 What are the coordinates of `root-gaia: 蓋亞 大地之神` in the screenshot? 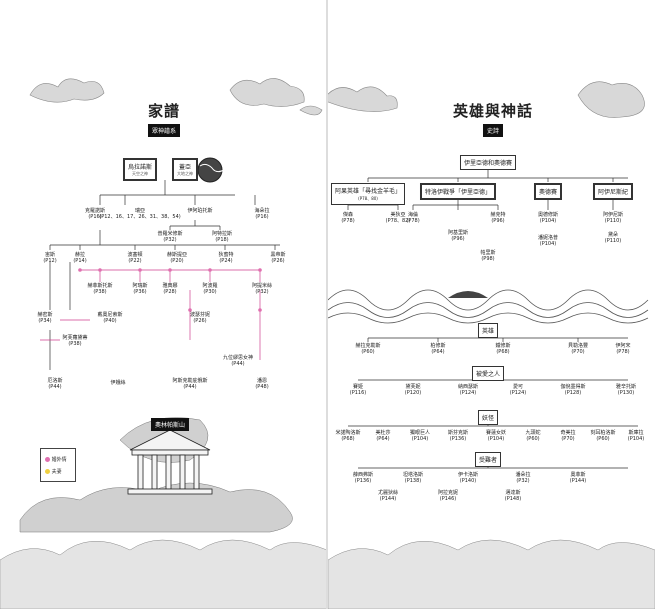 It's located at (185, 169).